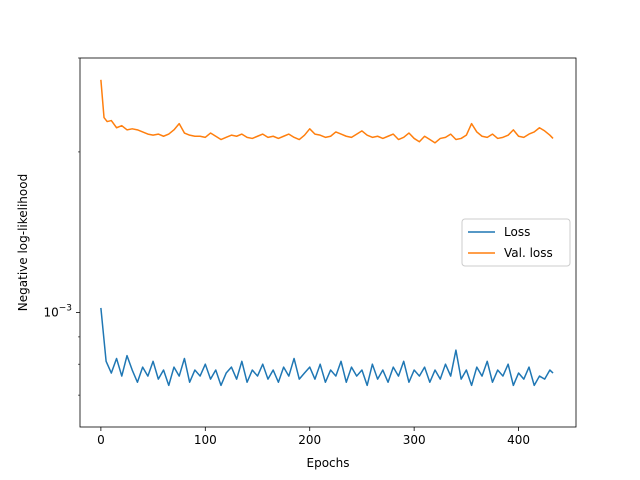 This screenshot has height=480, width=640. I want to click on y-axis-label: Negative log-likelihood, so click(23, 242).